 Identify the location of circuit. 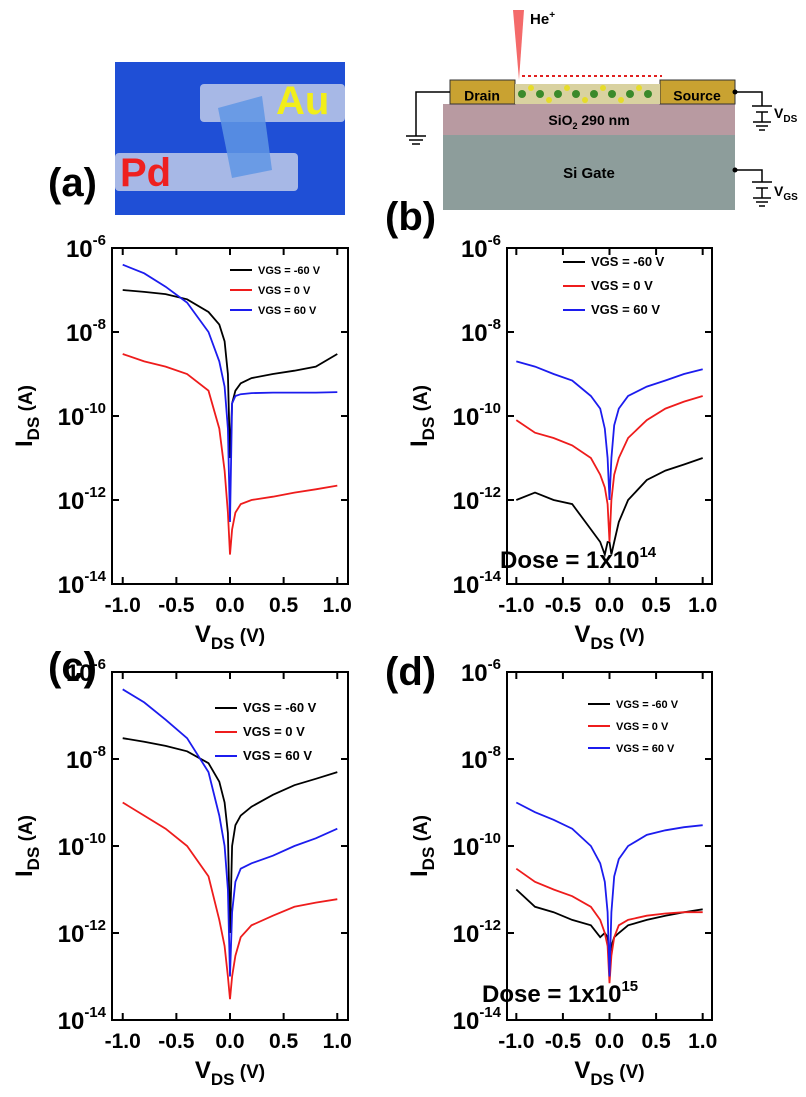
(589, 149).